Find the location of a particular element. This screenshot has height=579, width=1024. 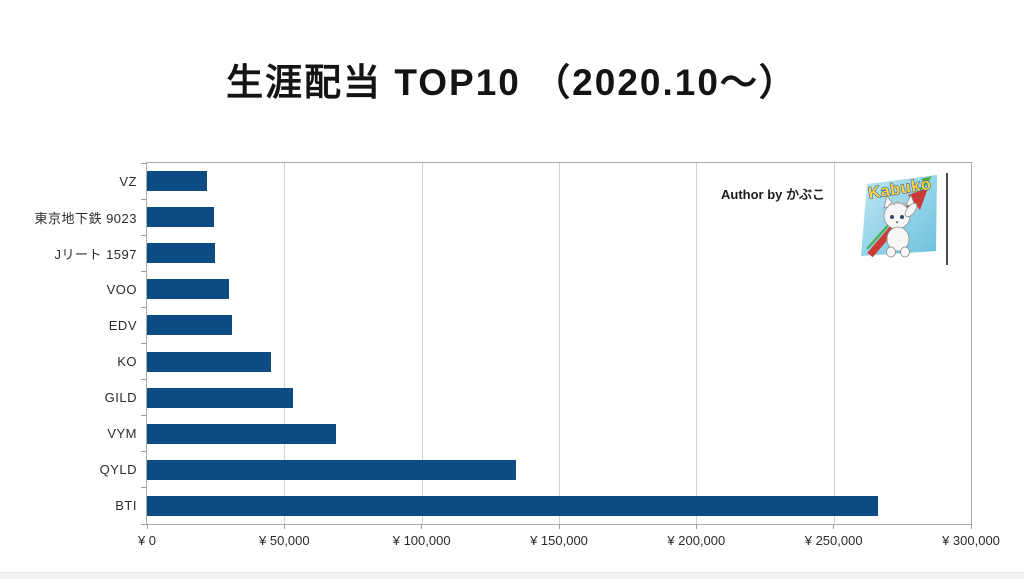

x-tick-label: ¥ 300,000 is located at coordinates (971, 540).